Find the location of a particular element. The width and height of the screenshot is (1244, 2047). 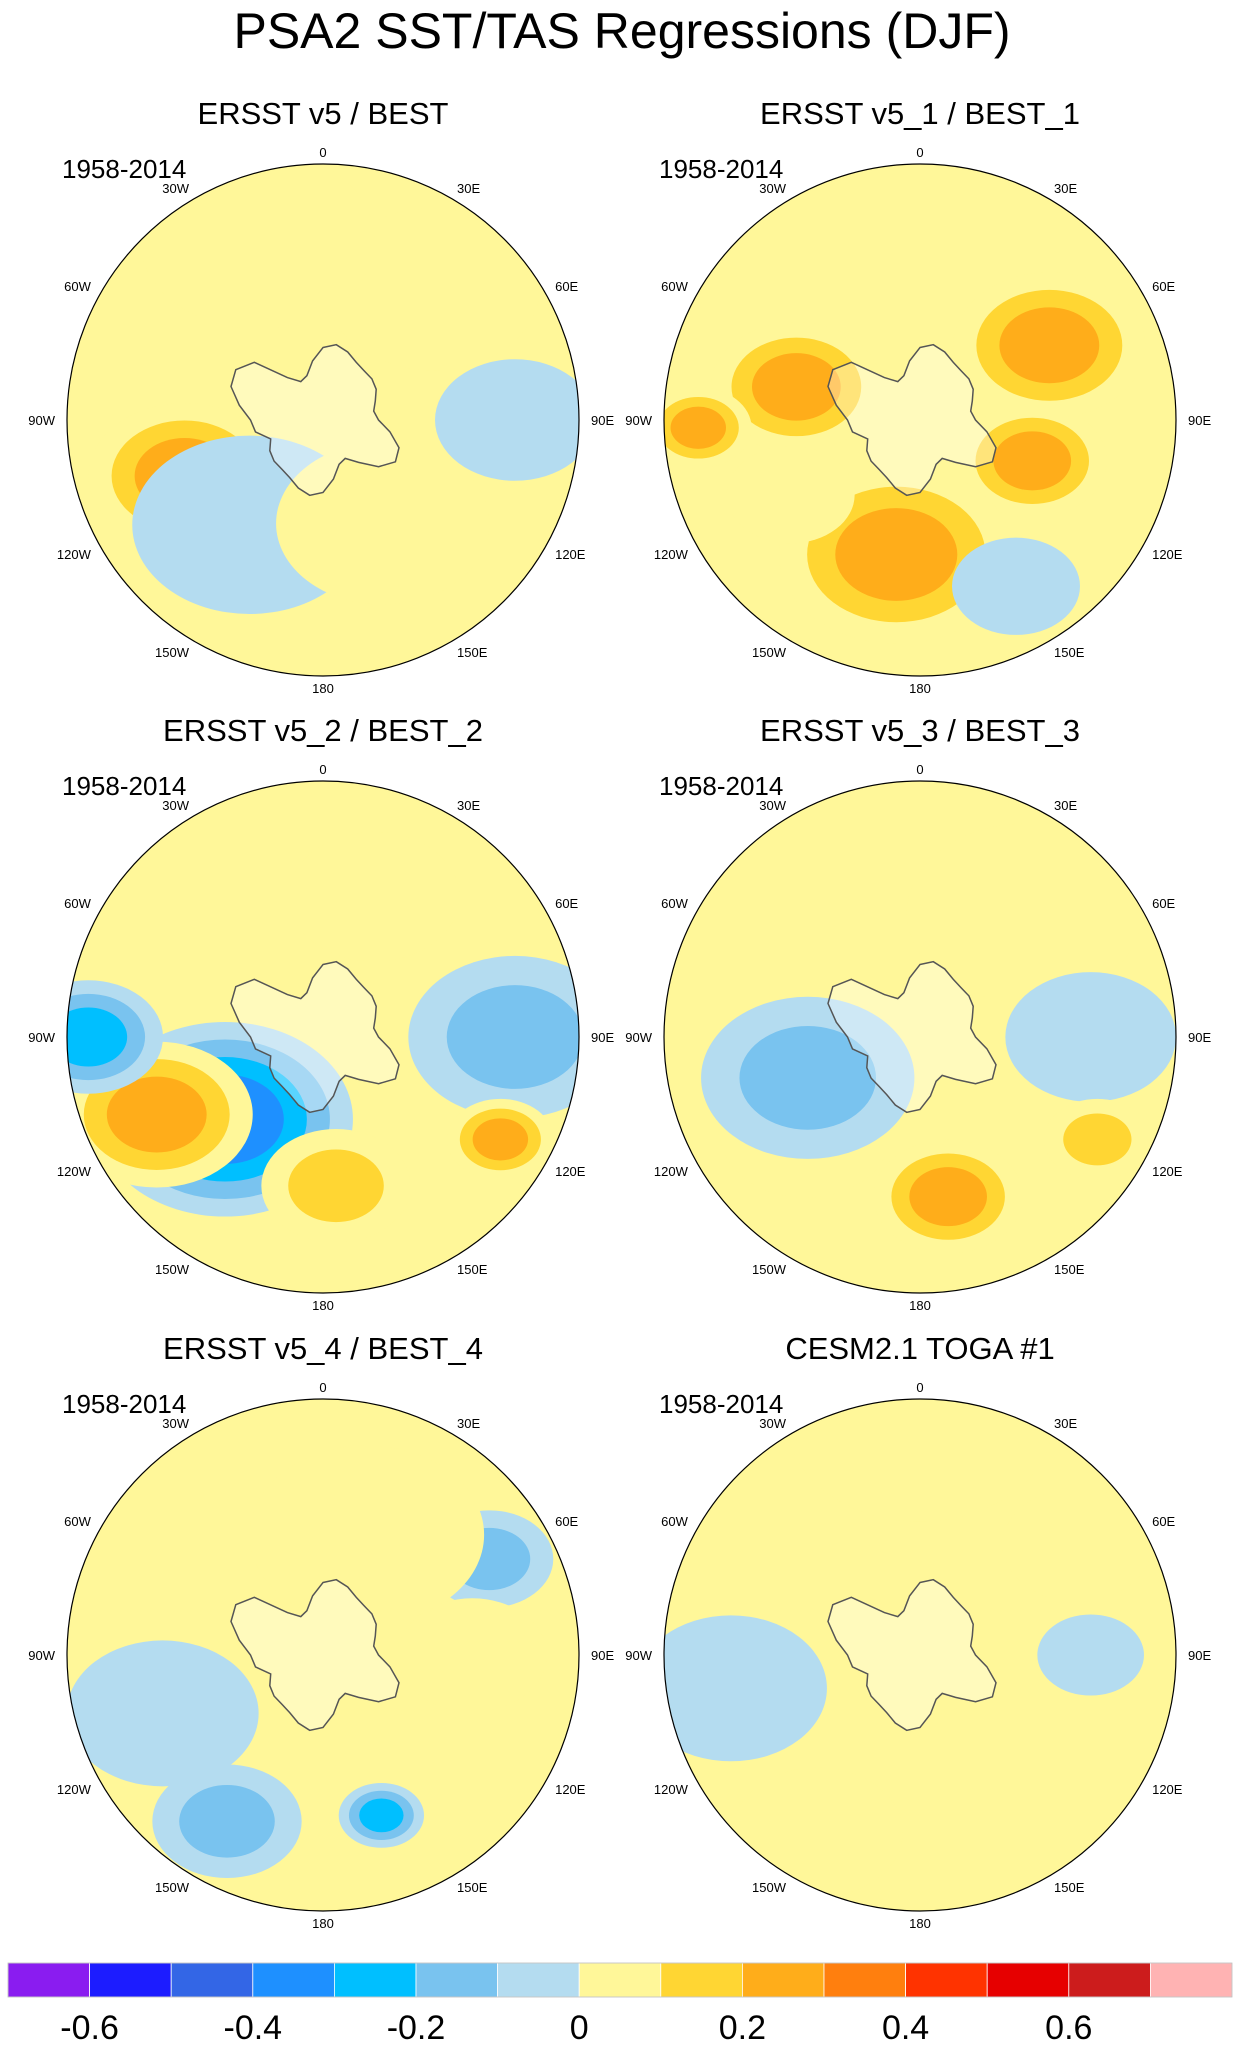

panel-title: ERSST v5 / BEST is located at coordinates (323, 113).